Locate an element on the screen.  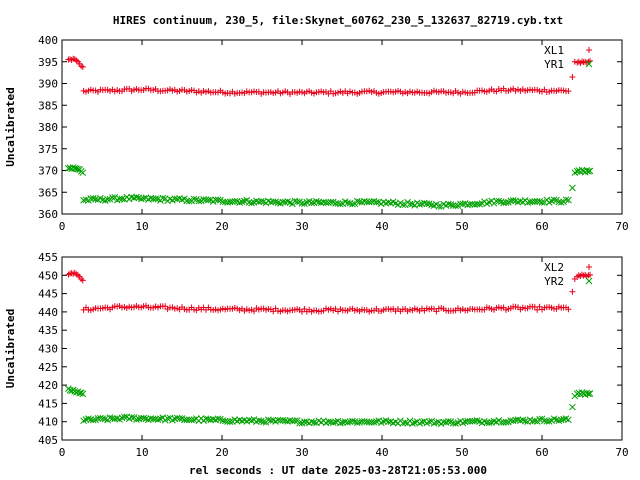
y-tick-label: 440 is located at coordinates (48, 312).